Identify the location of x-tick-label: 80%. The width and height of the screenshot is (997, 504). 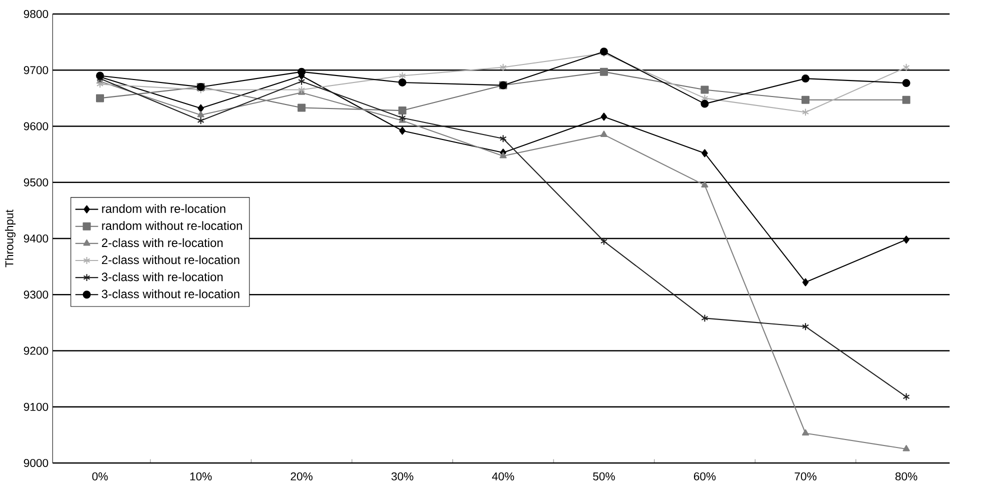
(906, 476).